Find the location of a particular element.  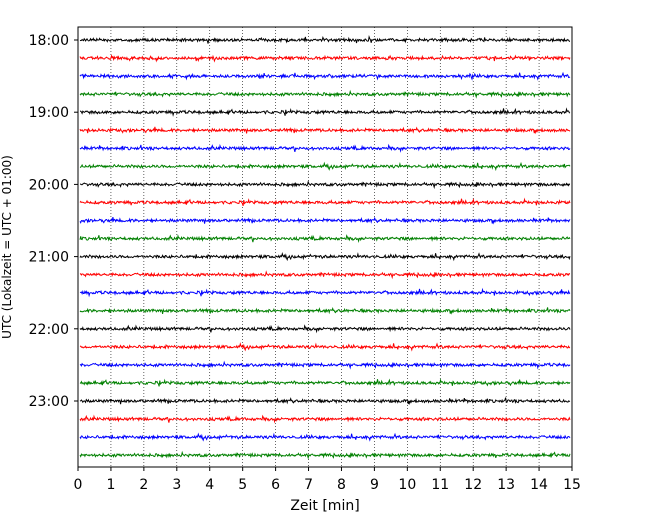

x-tick-label-10: 10 is located at coordinates (407, 485).